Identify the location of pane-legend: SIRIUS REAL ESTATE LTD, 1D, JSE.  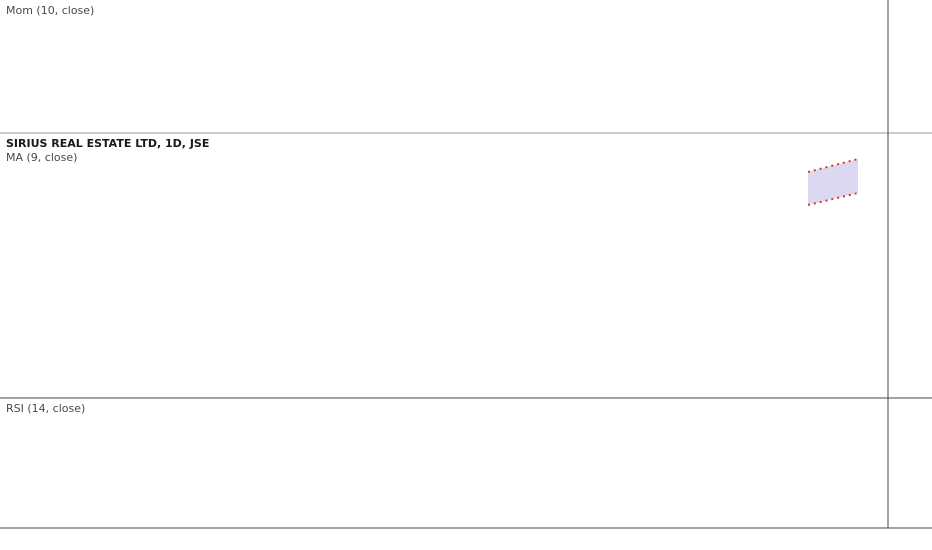
(107, 143).